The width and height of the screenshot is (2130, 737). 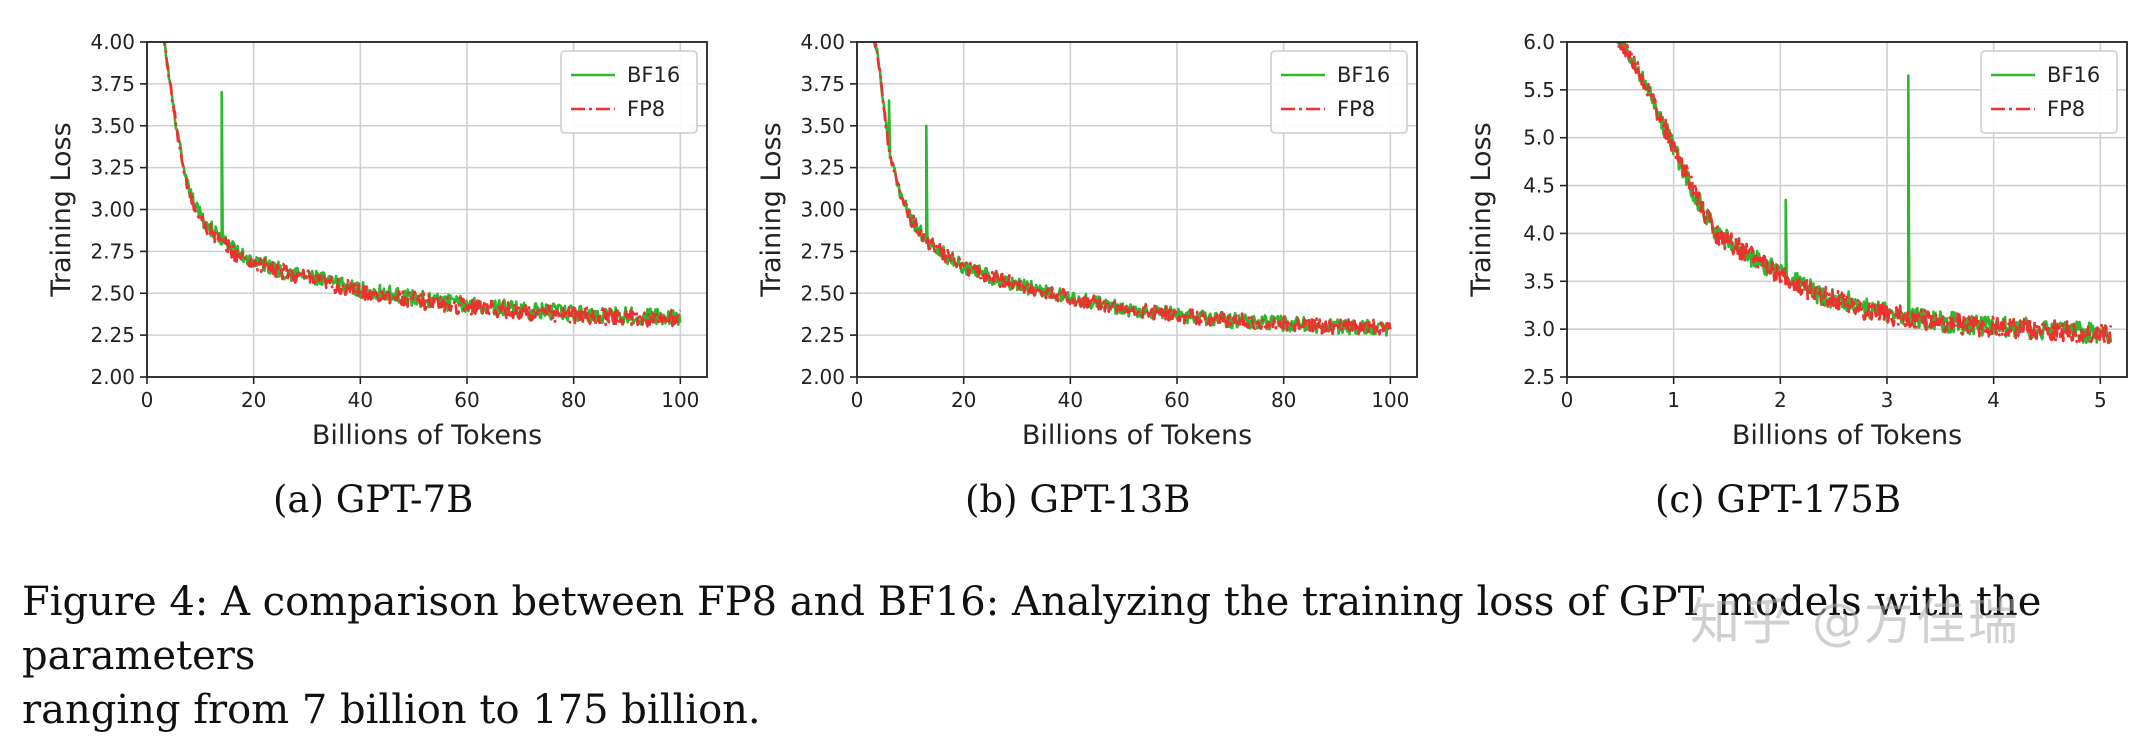 I want to click on x-tick-label: 5, so click(x=2100, y=400).